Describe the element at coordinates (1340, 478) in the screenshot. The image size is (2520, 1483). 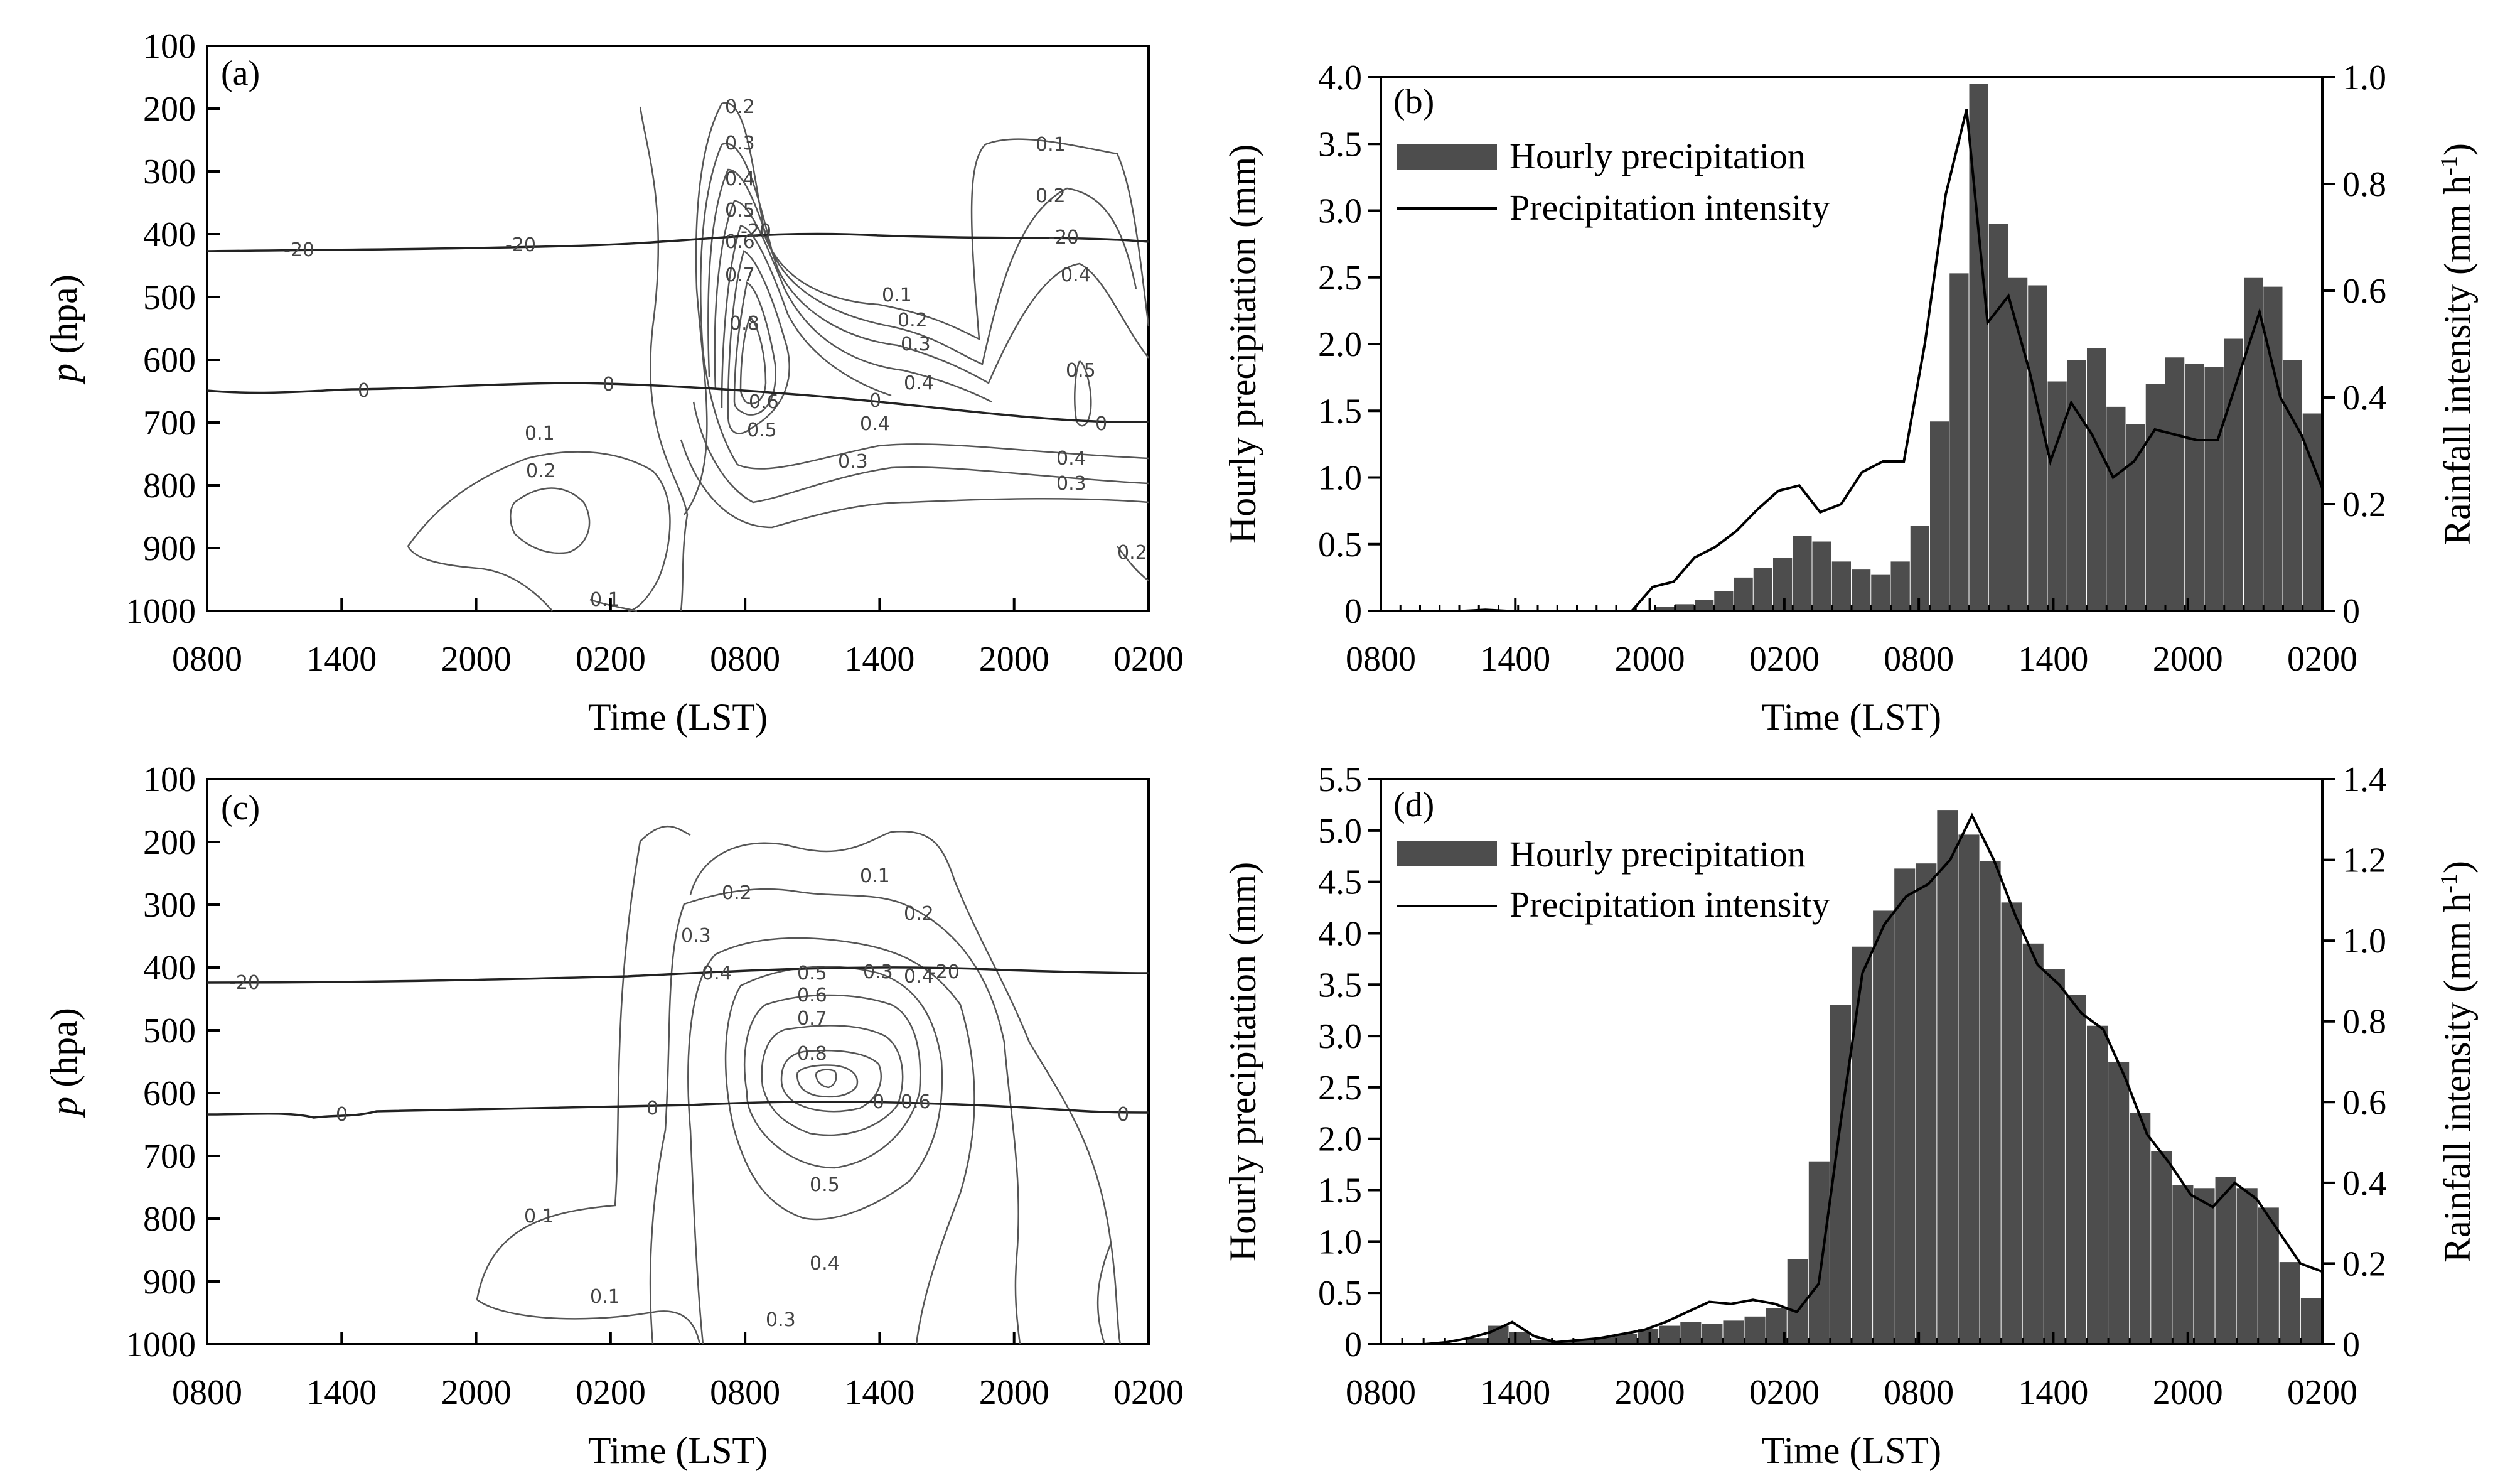
I see `y-tick-label: 1.0` at that location.